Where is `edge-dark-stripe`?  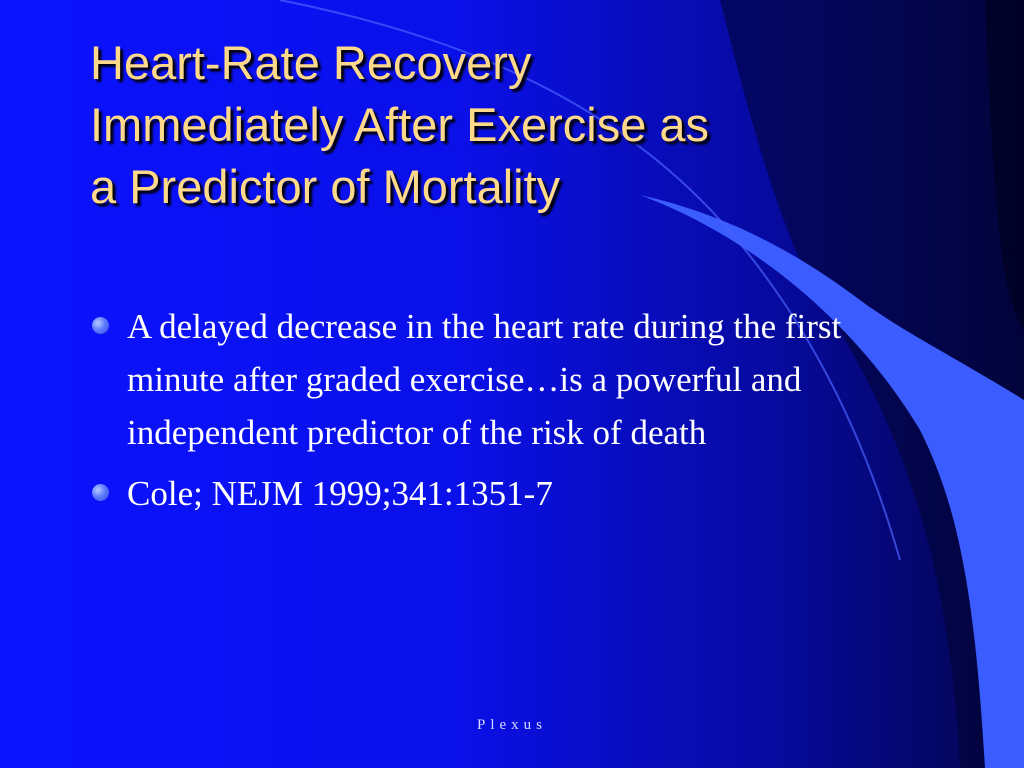 edge-dark-stripe is located at coordinates (1004, 165).